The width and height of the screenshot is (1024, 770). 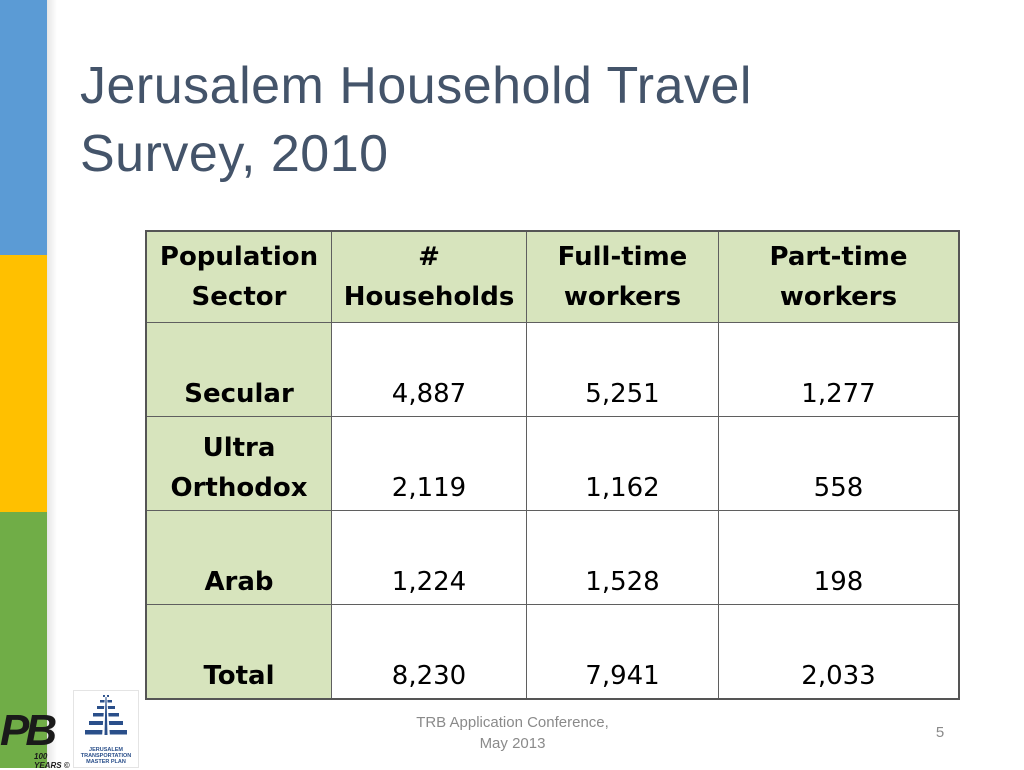 What do you see at coordinates (429, 557) in the screenshot?
I see `cell-households: 1,224` at bounding box center [429, 557].